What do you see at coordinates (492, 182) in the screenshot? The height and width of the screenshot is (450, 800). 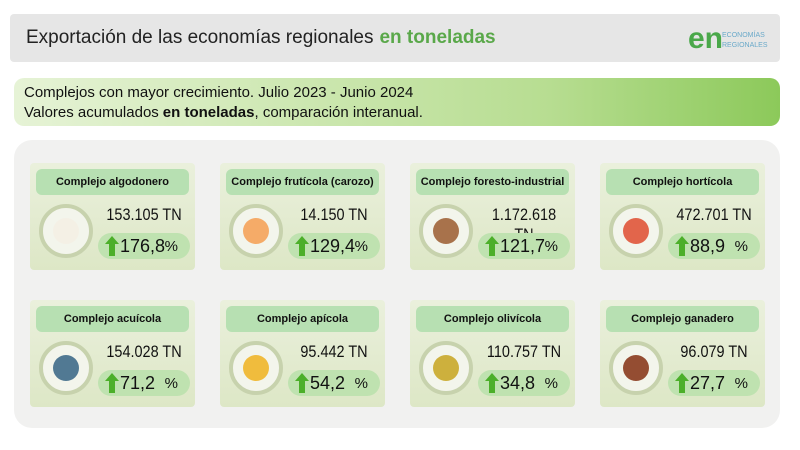 I see `card-title: Complejo foresto-industrial` at bounding box center [492, 182].